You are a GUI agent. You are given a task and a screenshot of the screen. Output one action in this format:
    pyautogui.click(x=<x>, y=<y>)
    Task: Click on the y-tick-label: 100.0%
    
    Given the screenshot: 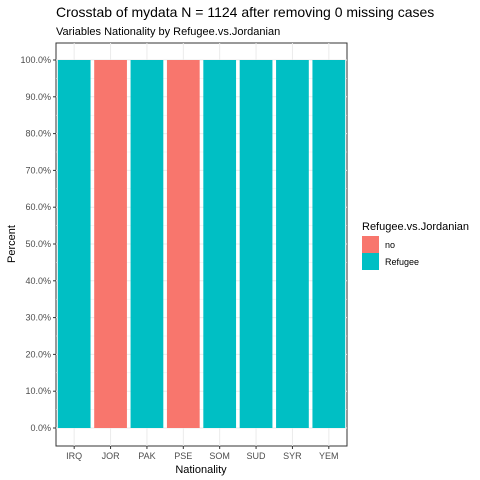 What is the action you would take?
    pyautogui.click(x=35, y=60)
    